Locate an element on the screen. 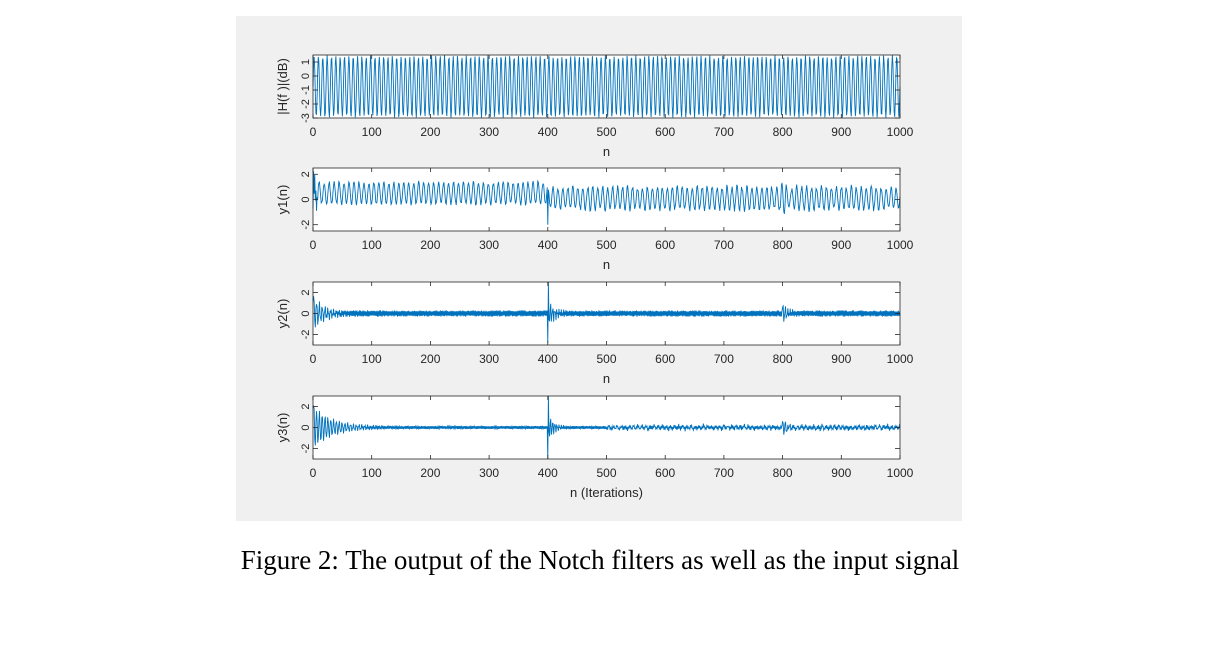  y-axis-label: |H(f )|(dB) is located at coordinates (282, 86).